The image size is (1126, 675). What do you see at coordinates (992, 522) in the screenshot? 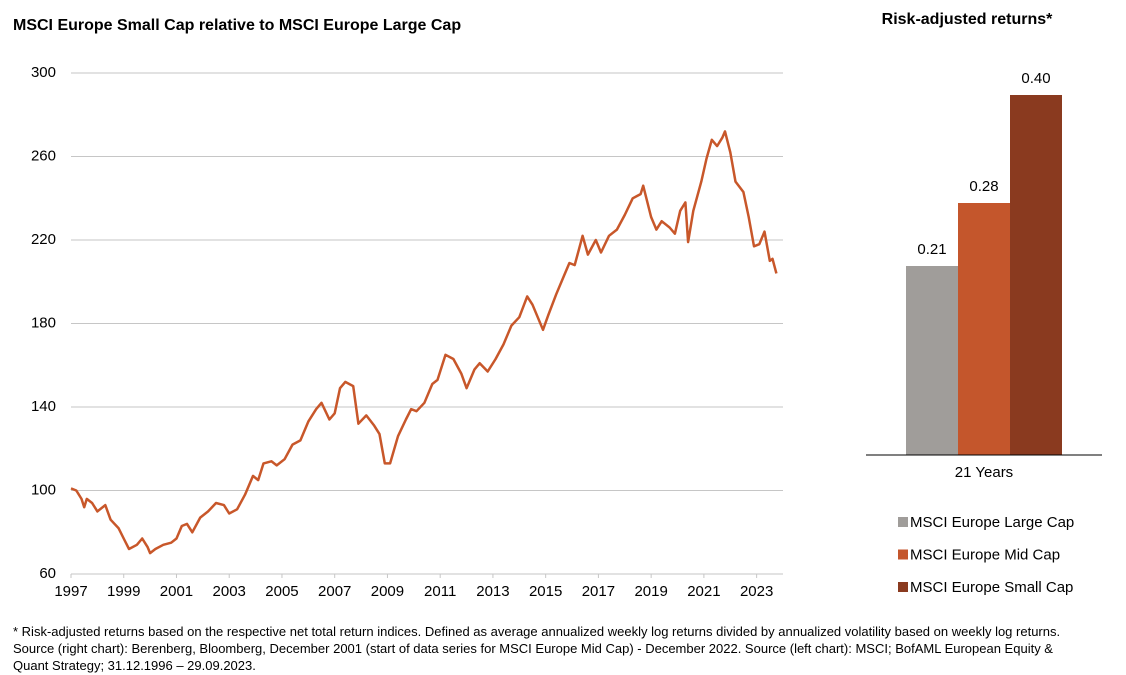
I see `legend-label: MSCI Europe Large Cap` at bounding box center [992, 522].